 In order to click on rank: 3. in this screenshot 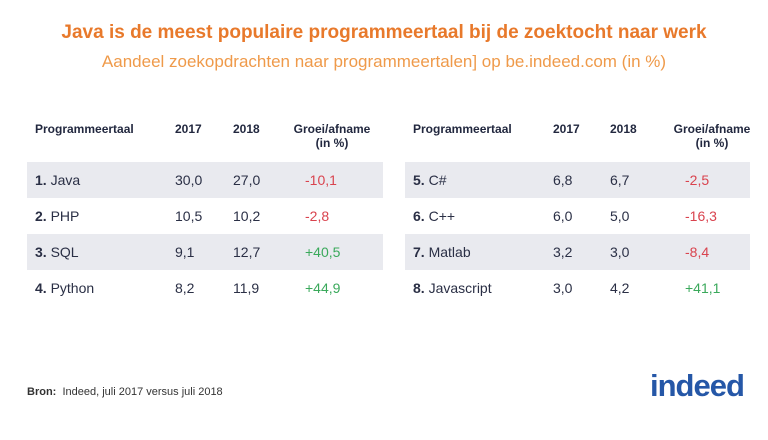, I will do `click(41, 252)`.